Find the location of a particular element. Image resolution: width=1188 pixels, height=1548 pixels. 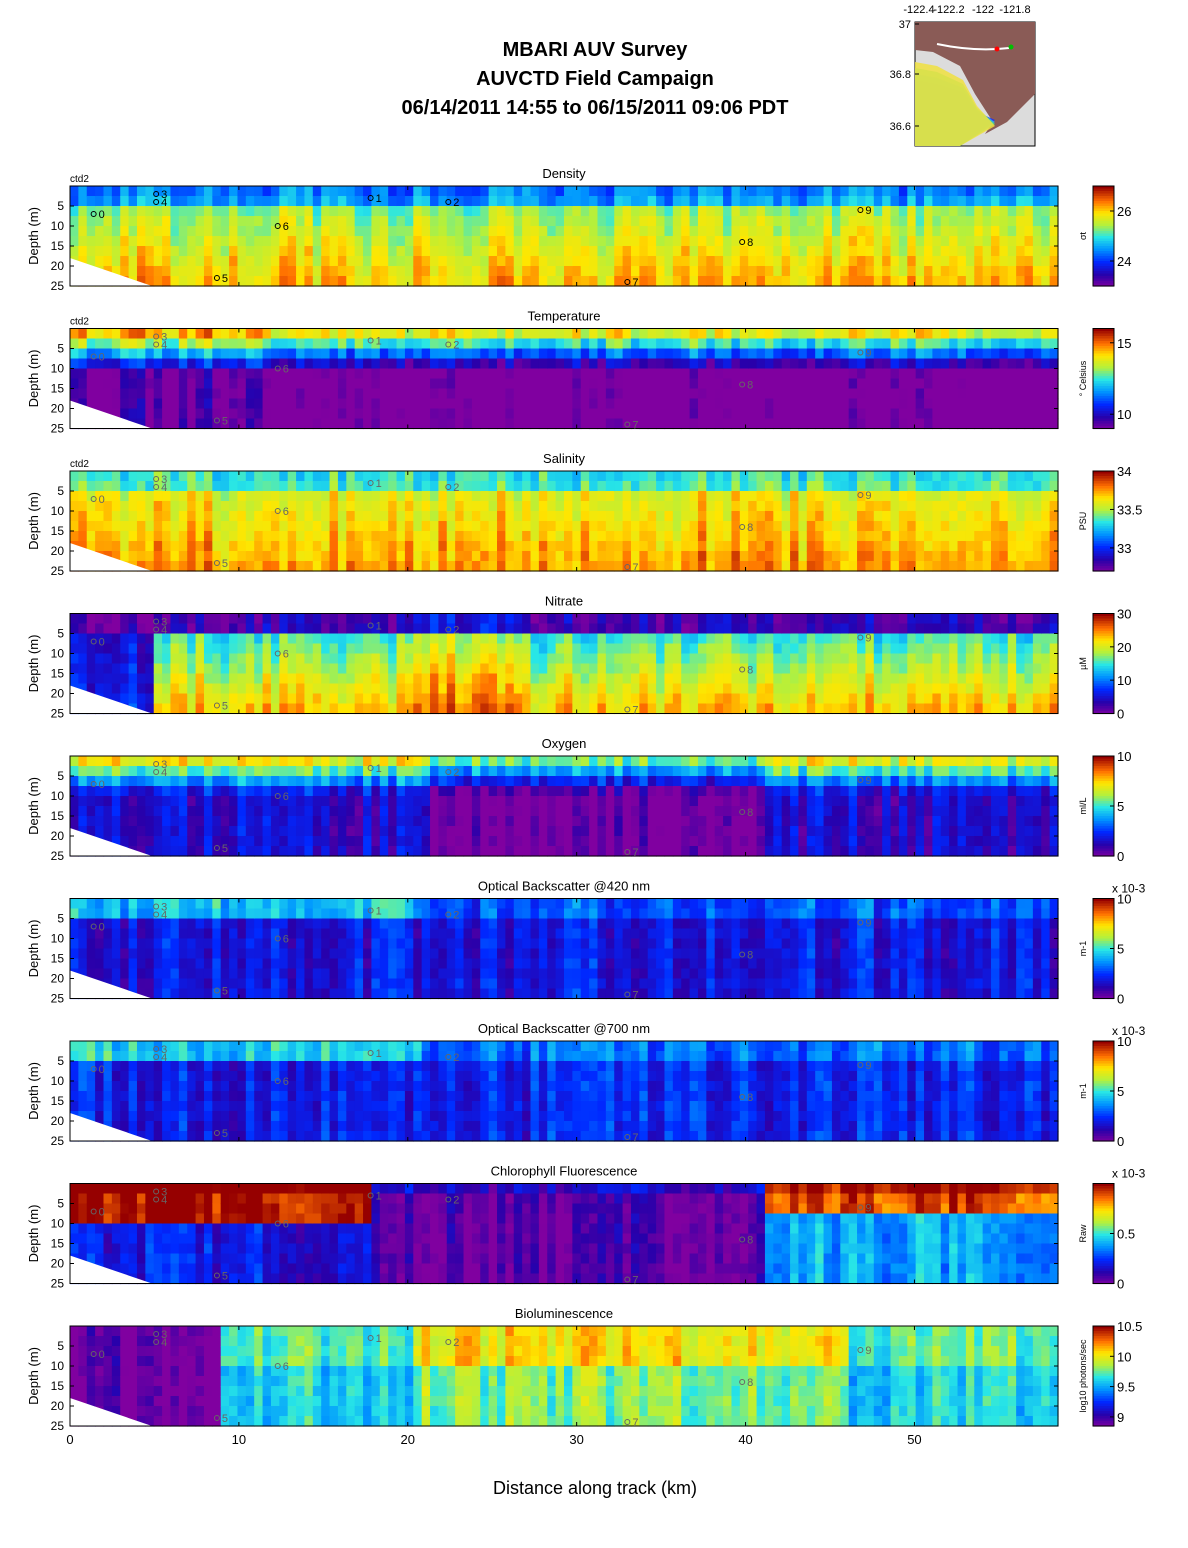

station-label: 1 is located at coordinates (379, 199).